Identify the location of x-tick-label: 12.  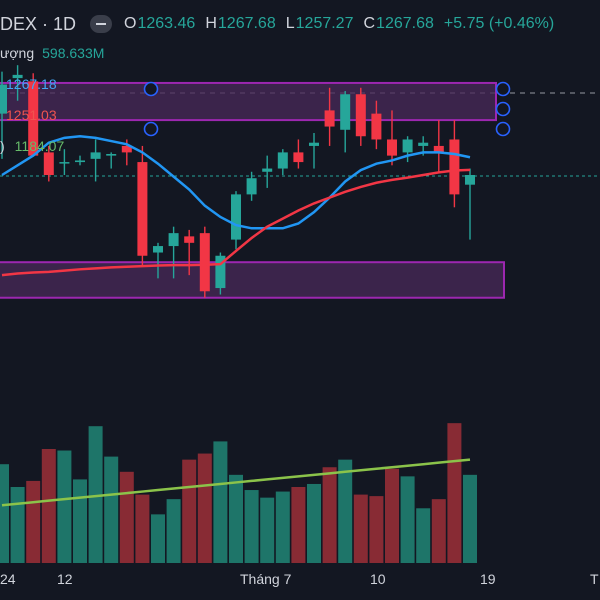
(65, 579).